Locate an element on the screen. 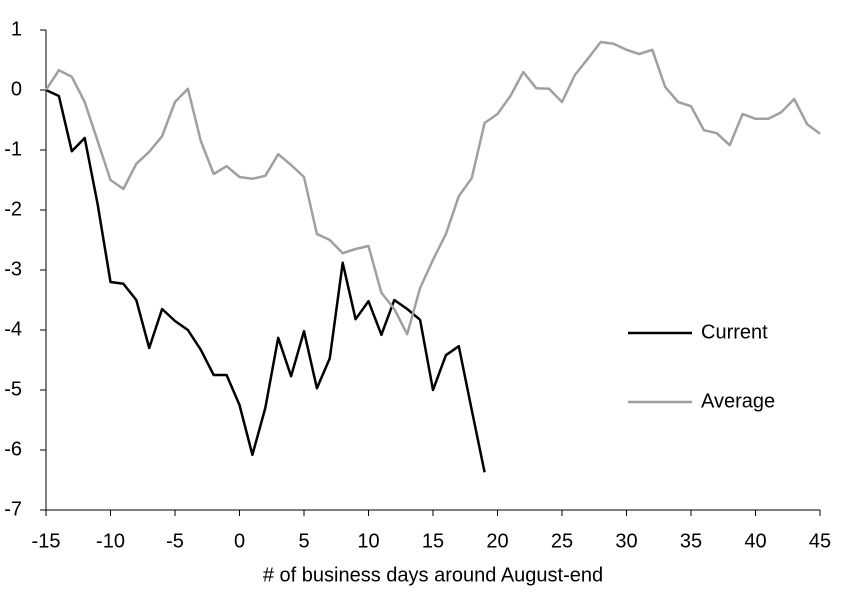 The width and height of the screenshot is (852, 594). x-axis-label: # of business days around August-end is located at coordinates (433, 575).